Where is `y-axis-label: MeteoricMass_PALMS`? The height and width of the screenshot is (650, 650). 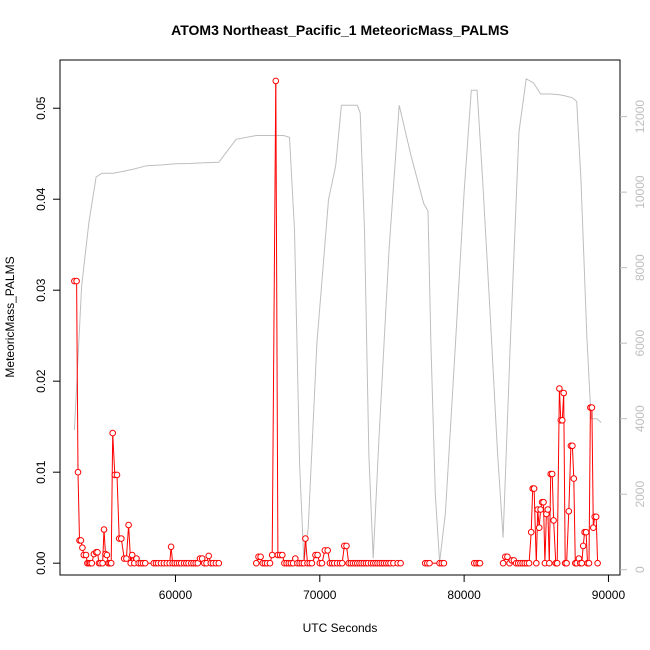 y-axis-label: MeteoricMass_PALMS is located at coordinates (10, 316).